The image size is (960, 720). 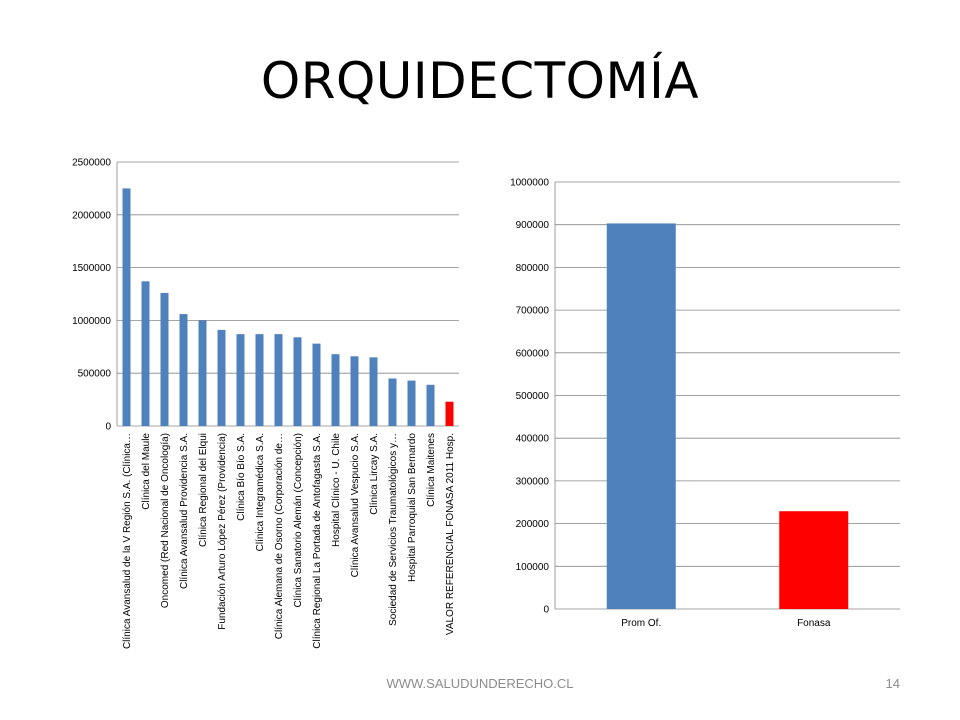 What do you see at coordinates (892, 683) in the screenshot?
I see `page-number: 14` at bounding box center [892, 683].